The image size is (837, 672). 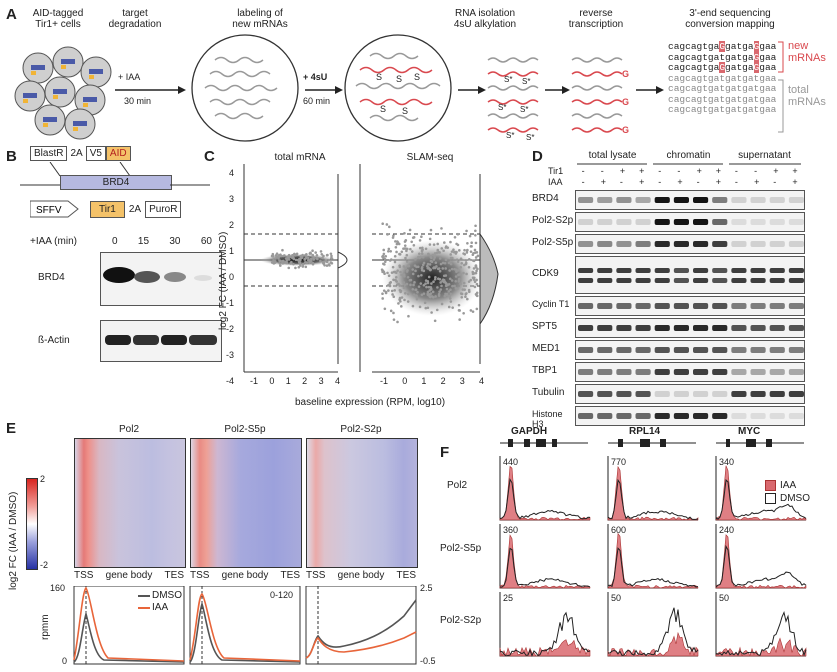 What do you see at coordinates (795, 498) in the screenshot?
I see `f-legend-dmso-label: DMSO` at bounding box center [795, 498].